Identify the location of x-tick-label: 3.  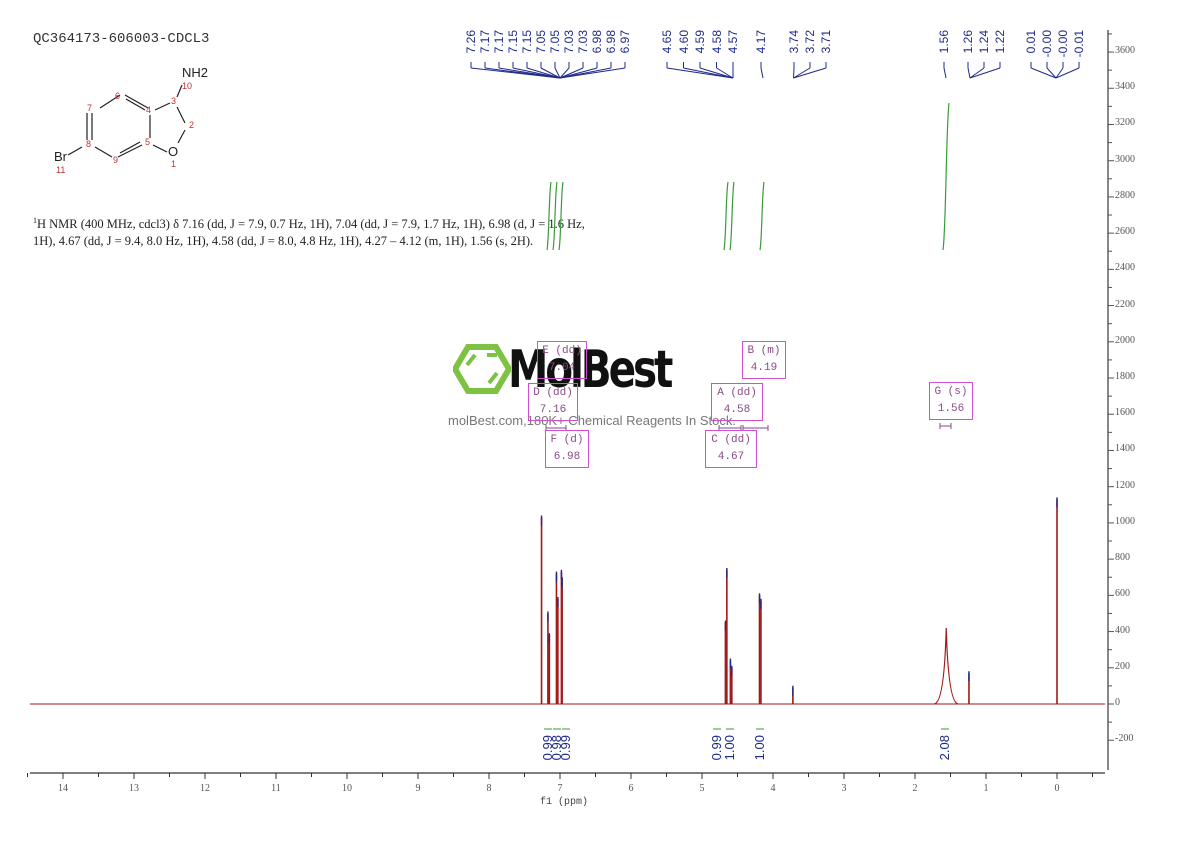
(844, 788).